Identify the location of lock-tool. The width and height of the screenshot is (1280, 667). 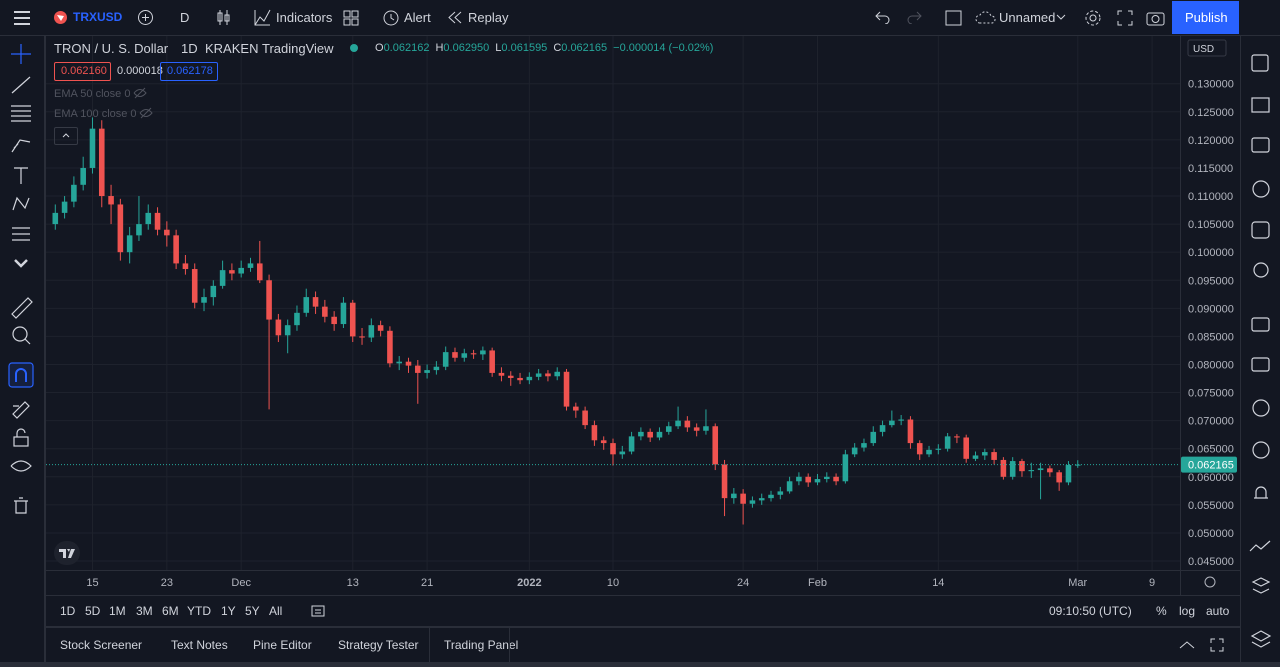
(21, 441).